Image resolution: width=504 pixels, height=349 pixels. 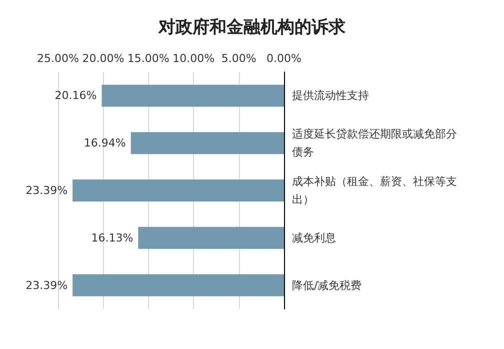 I want to click on chart-title: 对政府和金融机构的诉求, so click(x=252, y=28).